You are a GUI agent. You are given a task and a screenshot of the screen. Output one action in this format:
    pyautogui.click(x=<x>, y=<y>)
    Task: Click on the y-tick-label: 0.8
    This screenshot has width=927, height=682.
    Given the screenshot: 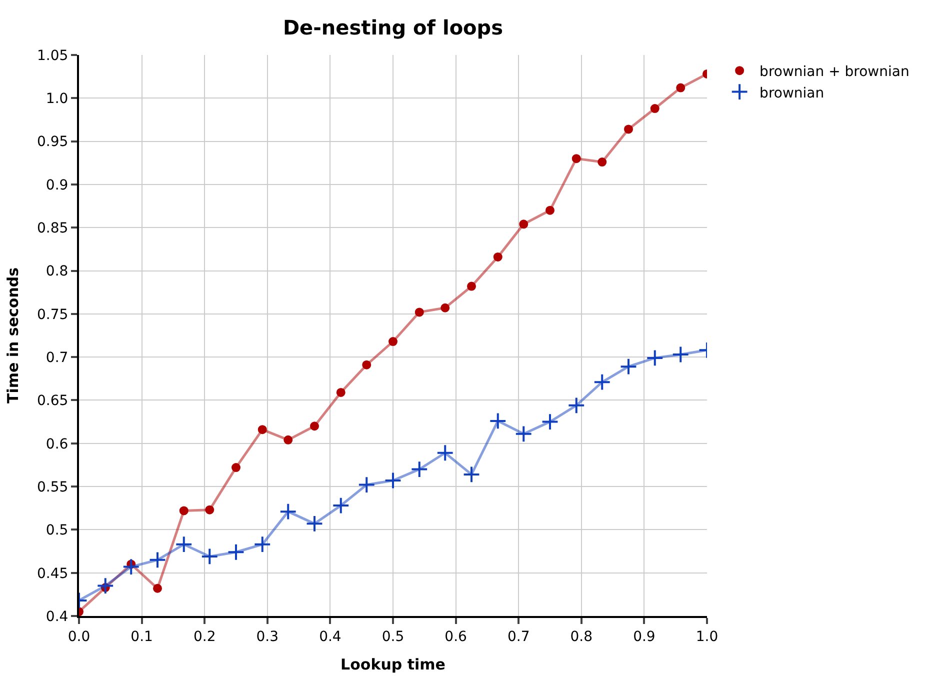 What is the action you would take?
    pyautogui.click(x=57, y=272)
    